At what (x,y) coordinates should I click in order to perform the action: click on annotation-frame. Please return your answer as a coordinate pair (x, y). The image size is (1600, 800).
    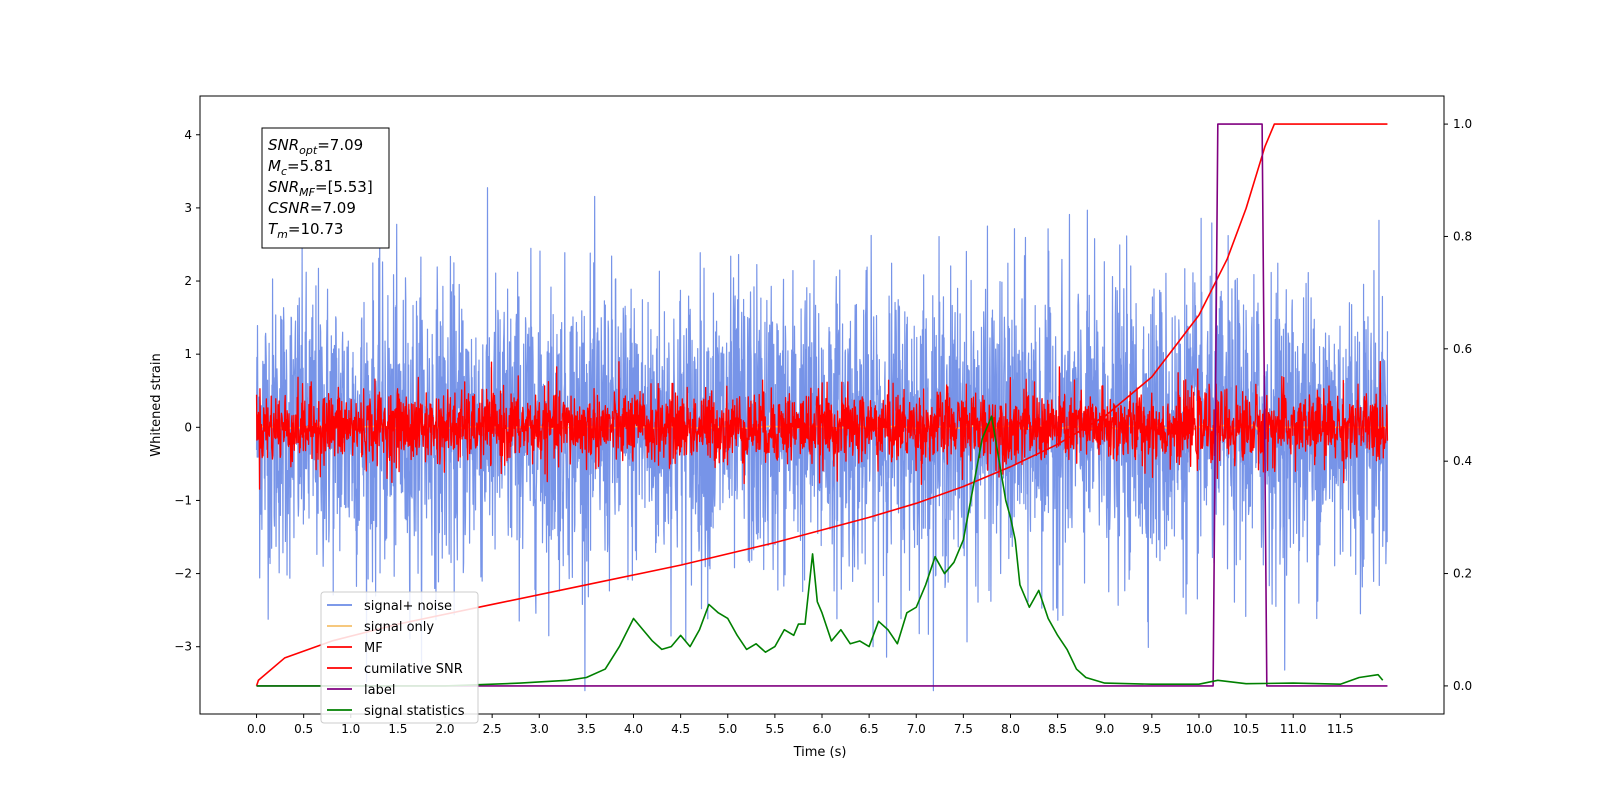
    Looking at the image, I should click on (325, 188).